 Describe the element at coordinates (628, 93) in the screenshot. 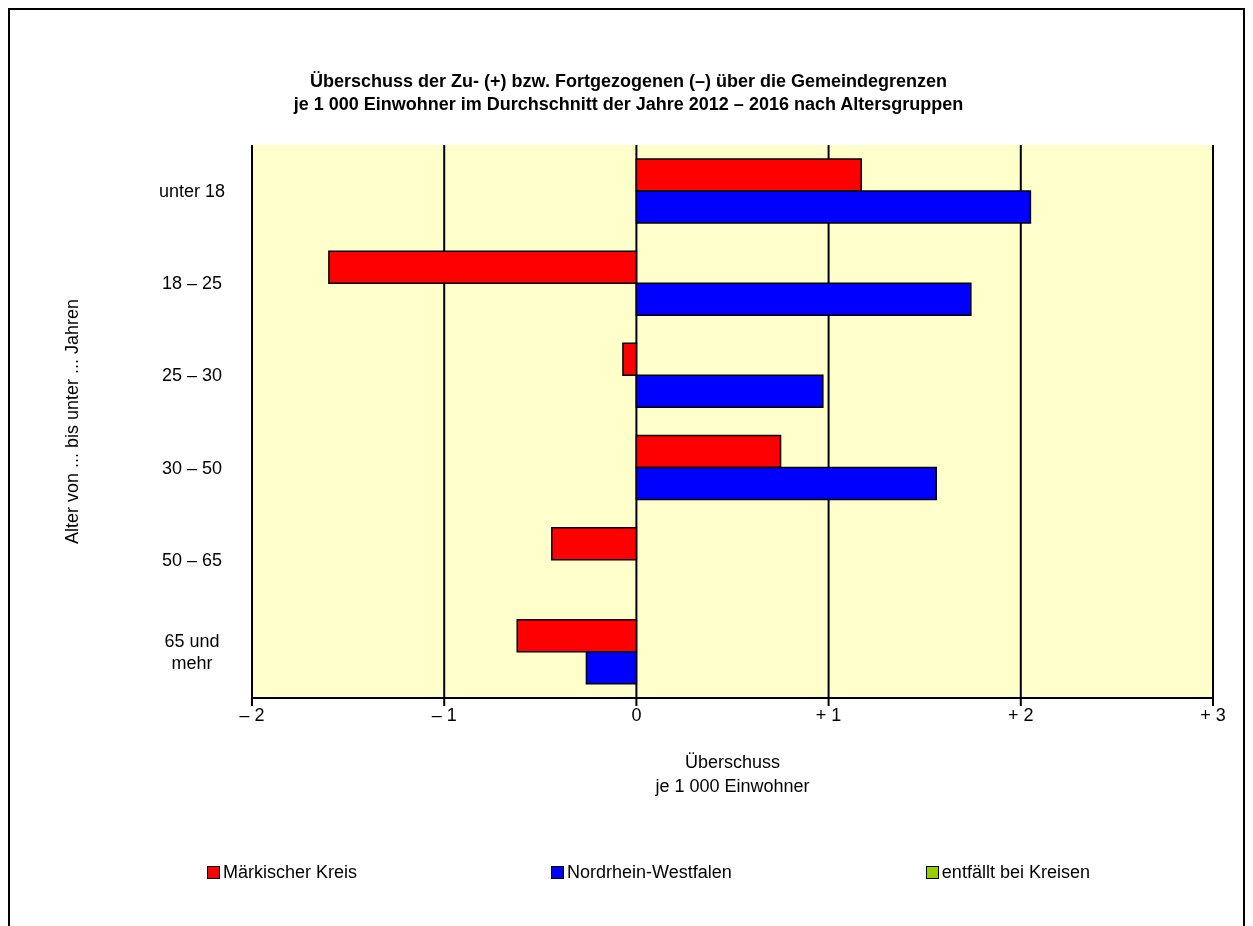

I see `chart-title: Überschuss der Zu- (+) bzw. Fortgezogenen (–) über die Gemeindegrenzen je 1 000 Einwohner im Durchschnitt der Jahre 2012 – 2016 nach Altersgruppen` at that location.